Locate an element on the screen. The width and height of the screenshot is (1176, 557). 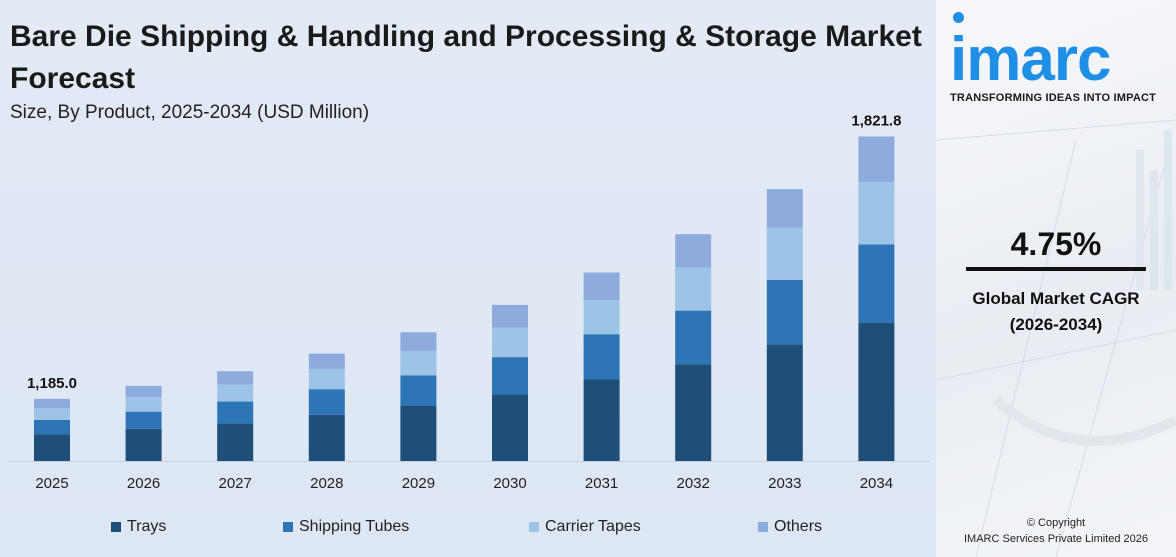
bar-segment-trays-2029 is located at coordinates (418, 433).